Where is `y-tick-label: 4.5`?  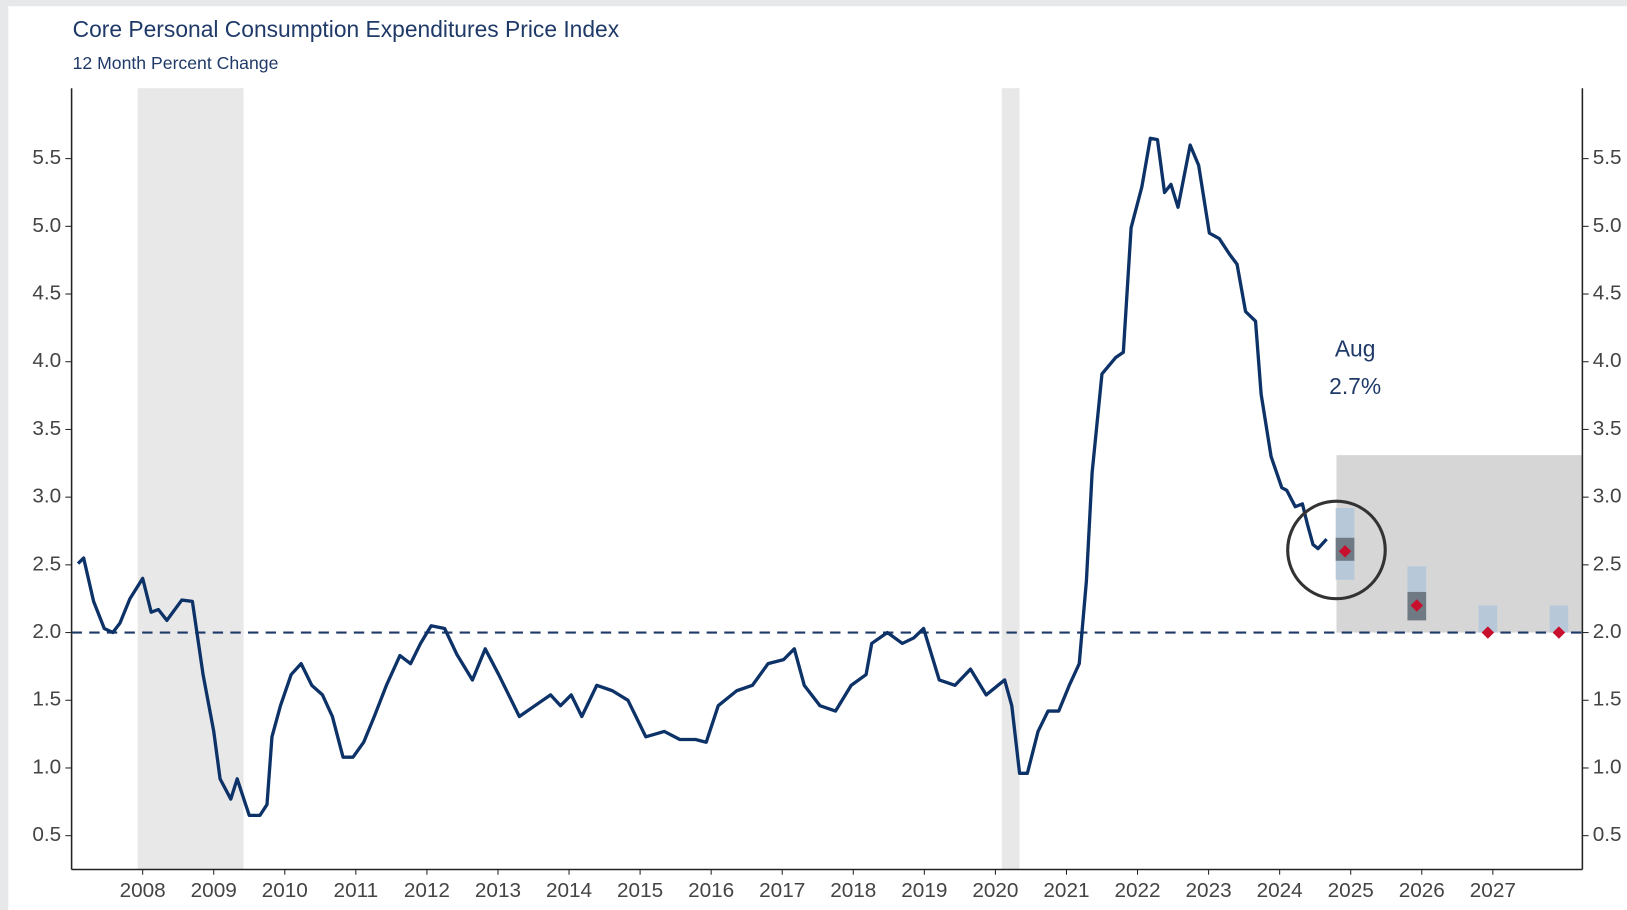 y-tick-label: 4.5 is located at coordinates (46, 293).